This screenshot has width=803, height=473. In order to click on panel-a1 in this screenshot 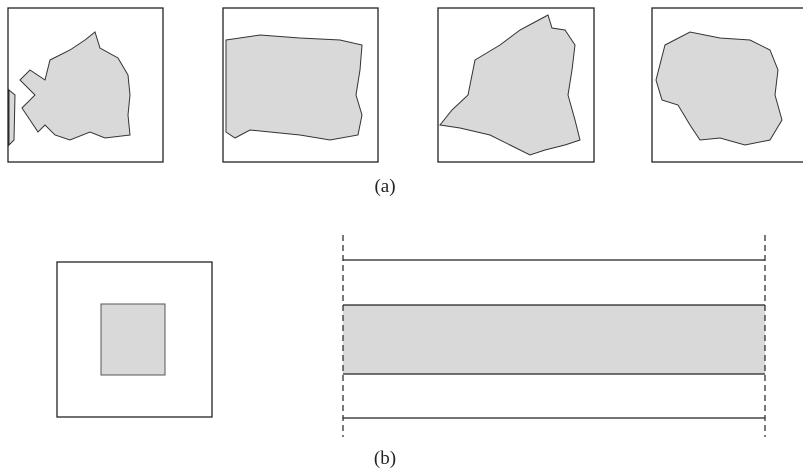, I will do `click(85, 85)`.